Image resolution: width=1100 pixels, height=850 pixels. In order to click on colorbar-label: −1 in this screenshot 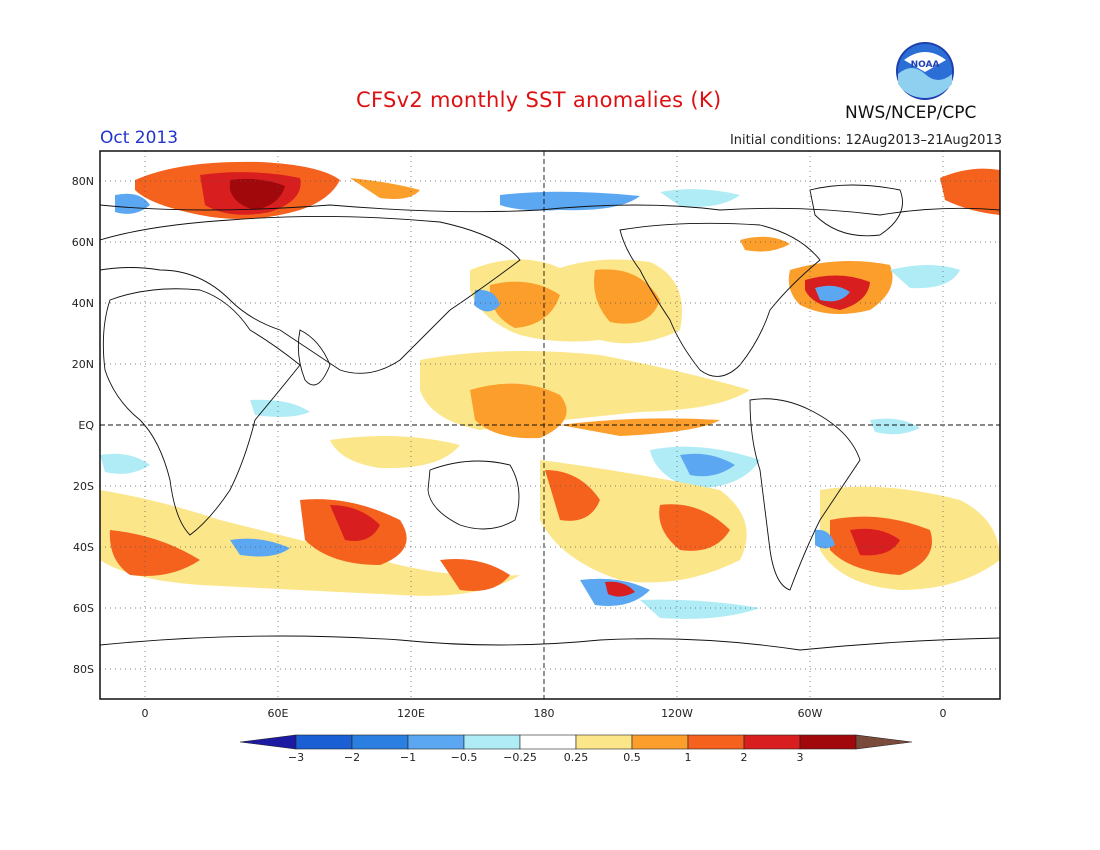, I will do `click(408, 757)`.